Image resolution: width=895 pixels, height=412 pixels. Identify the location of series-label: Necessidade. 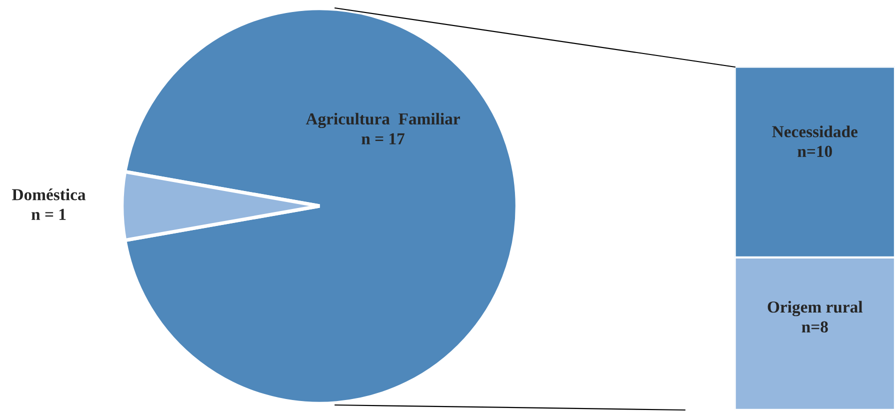
(815, 132).